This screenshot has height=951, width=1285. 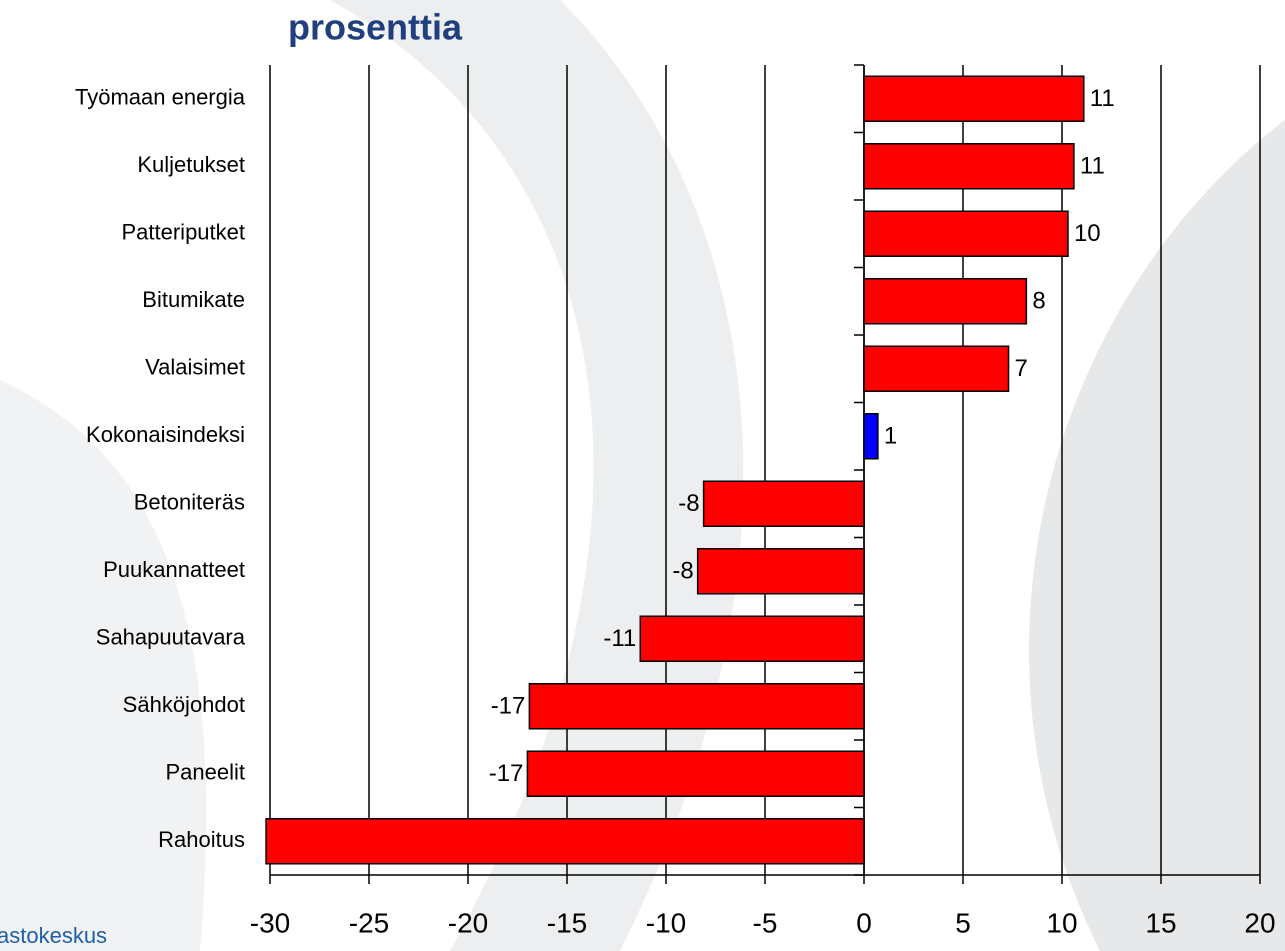 I want to click on y-tick-label: Bitumikate, so click(x=193, y=299).